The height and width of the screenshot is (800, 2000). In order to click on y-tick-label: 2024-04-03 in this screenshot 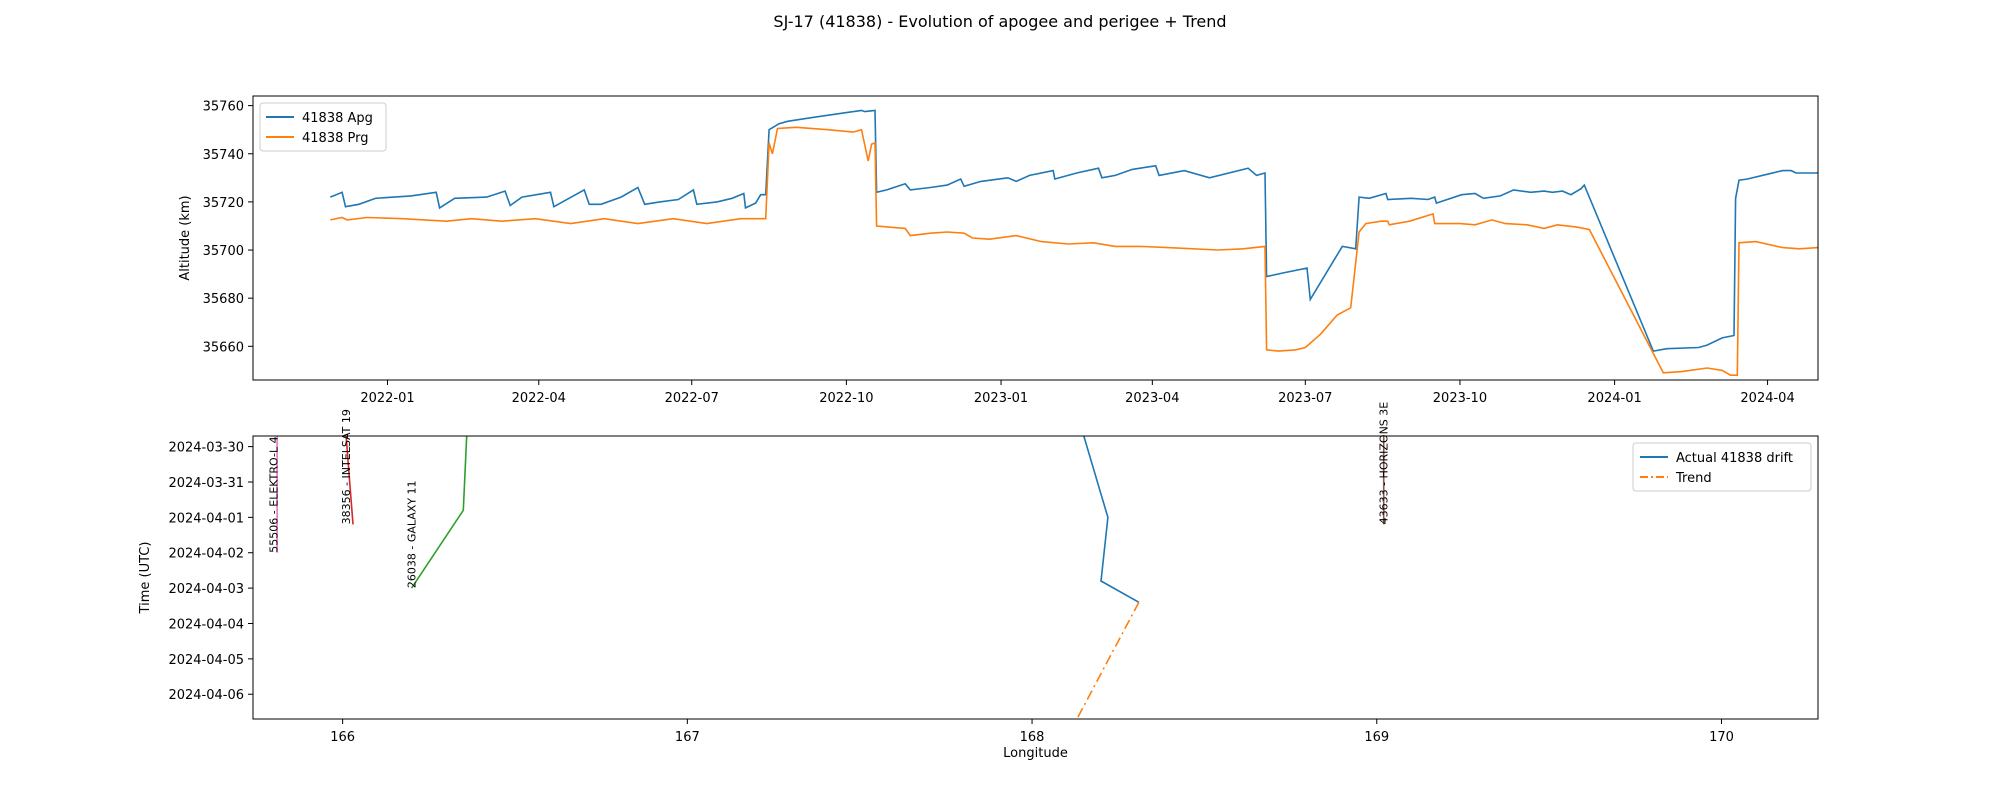, I will do `click(206, 589)`.